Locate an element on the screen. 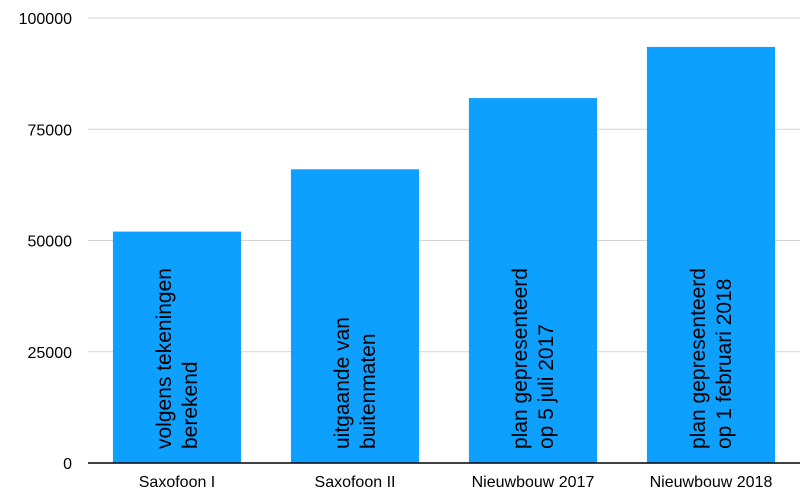 The image size is (801, 490). y-axis-tick-labels: 0 25000 50000 75000 100000 is located at coordinates (45, 242).